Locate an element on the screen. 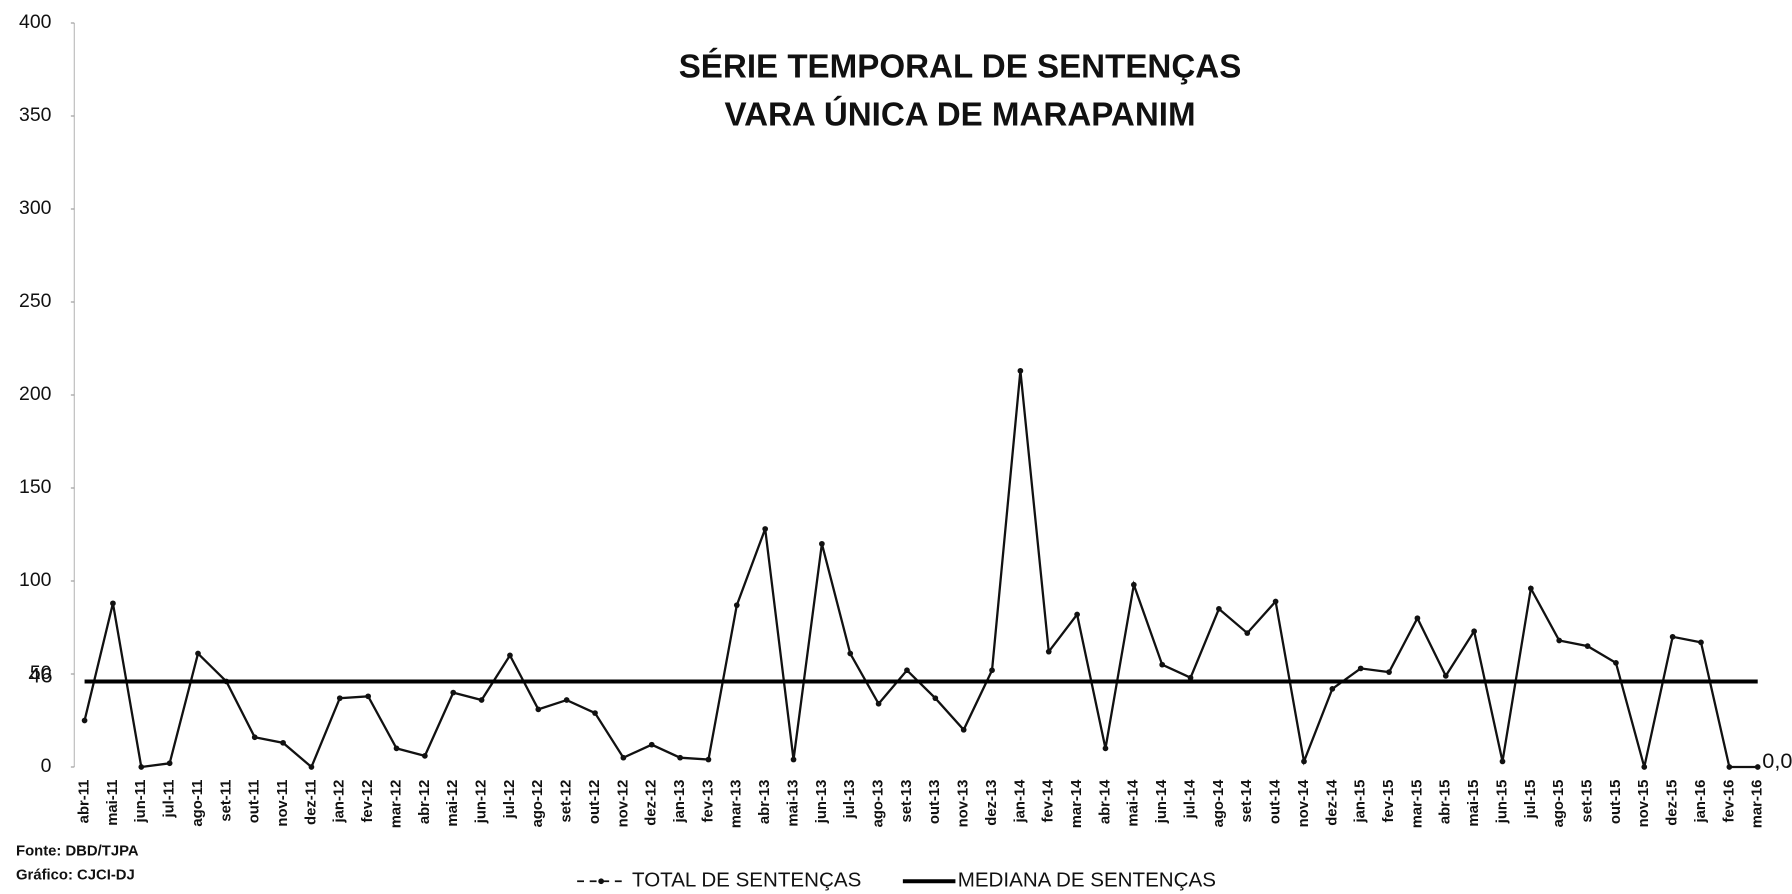 This screenshot has height=894, width=1792. x-tick-label: out-15 is located at coordinates (1616, 802).